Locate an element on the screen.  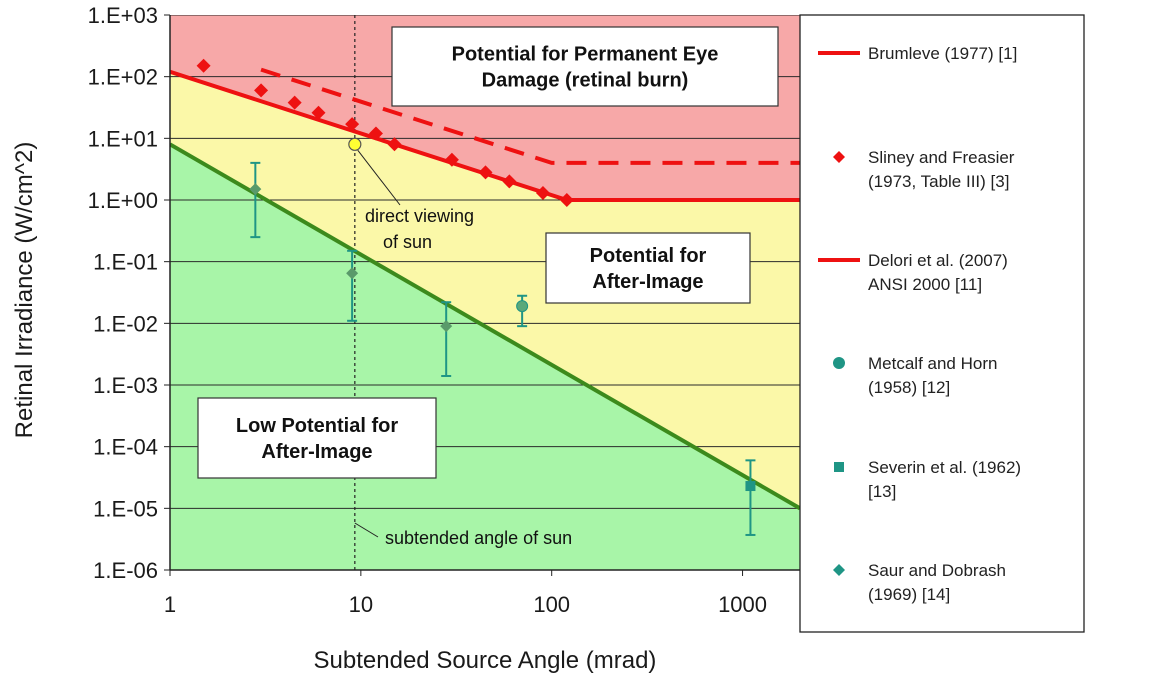
region-label-green: Low Potential for After-Image is located at coordinates (317, 438).